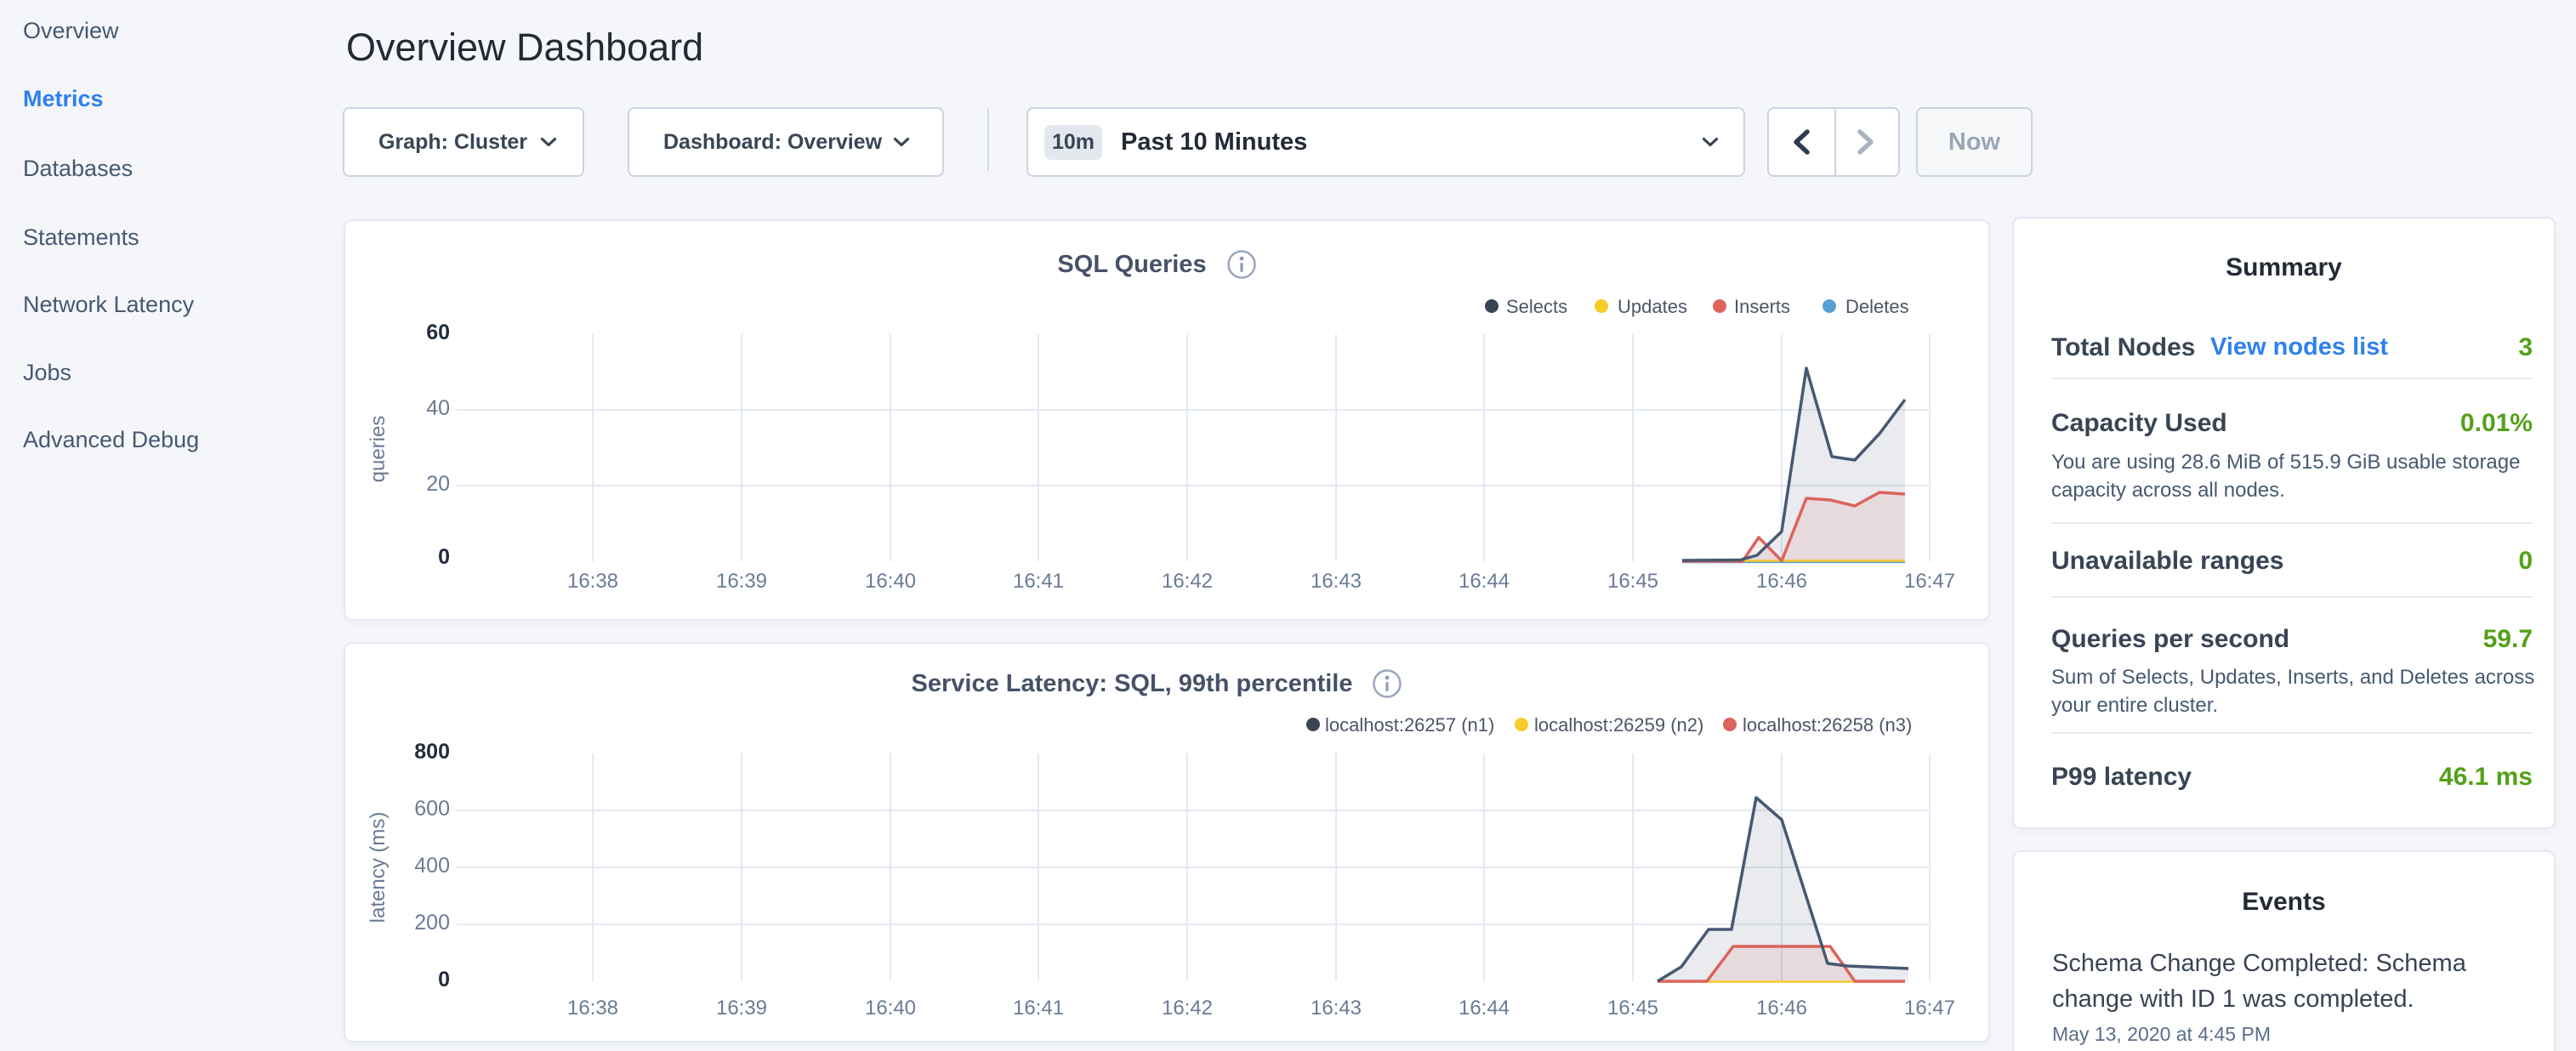  Describe the element at coordinates (432, 809) in the screenshot. I see `svg-text: 600` at that location.